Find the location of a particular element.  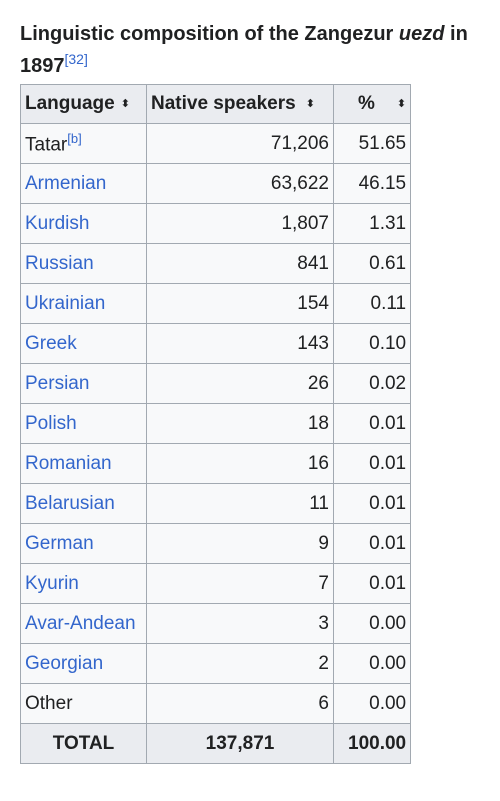

table-row: Russian 841 0.61 is located at coordinates (216, 263).